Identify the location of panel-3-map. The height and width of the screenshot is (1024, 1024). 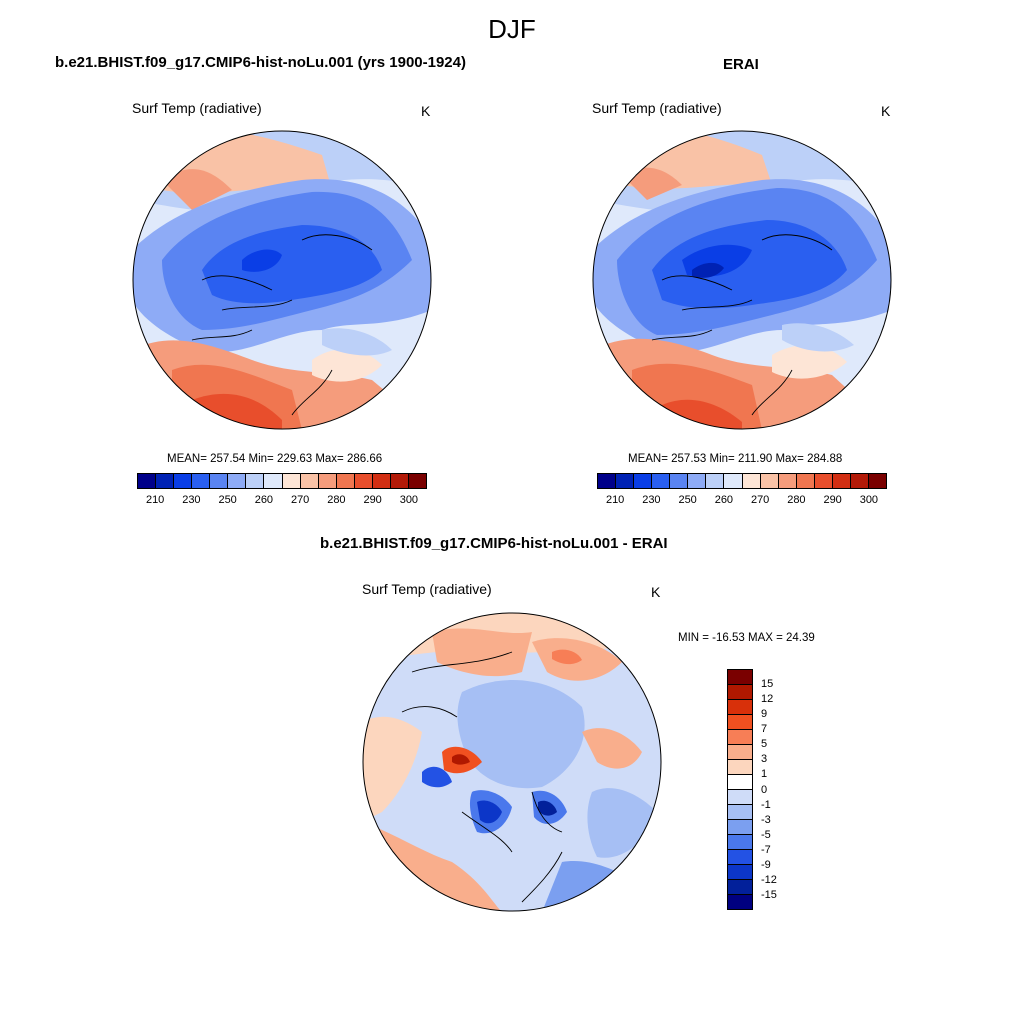
(512, 762).